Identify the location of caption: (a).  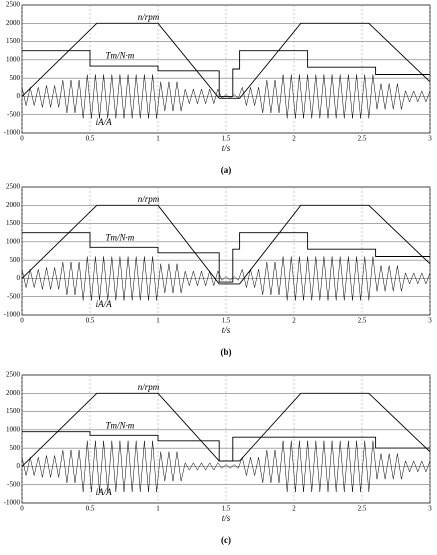
(226, 170).